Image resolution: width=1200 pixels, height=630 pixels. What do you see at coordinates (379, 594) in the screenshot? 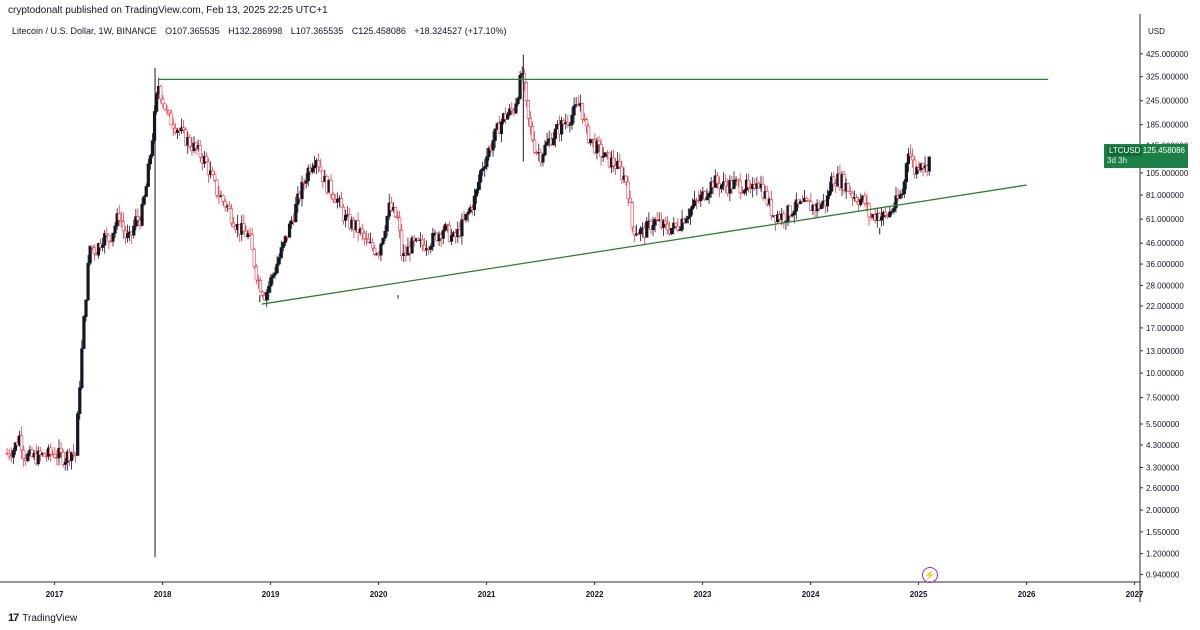
I see `x-tick-label: 2020` at bounding box center [379, 594].